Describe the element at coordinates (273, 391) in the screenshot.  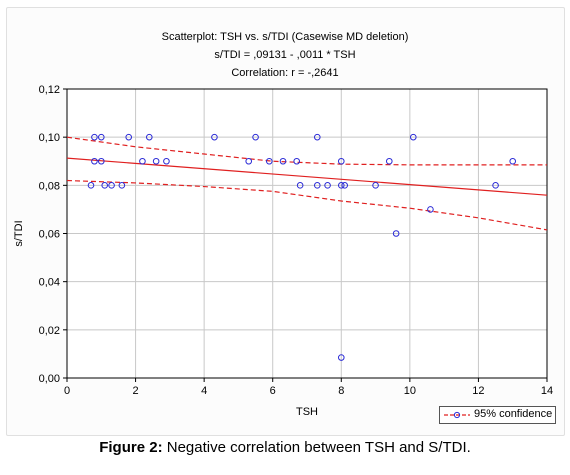
I see `x-tick-label: 6` at that location.